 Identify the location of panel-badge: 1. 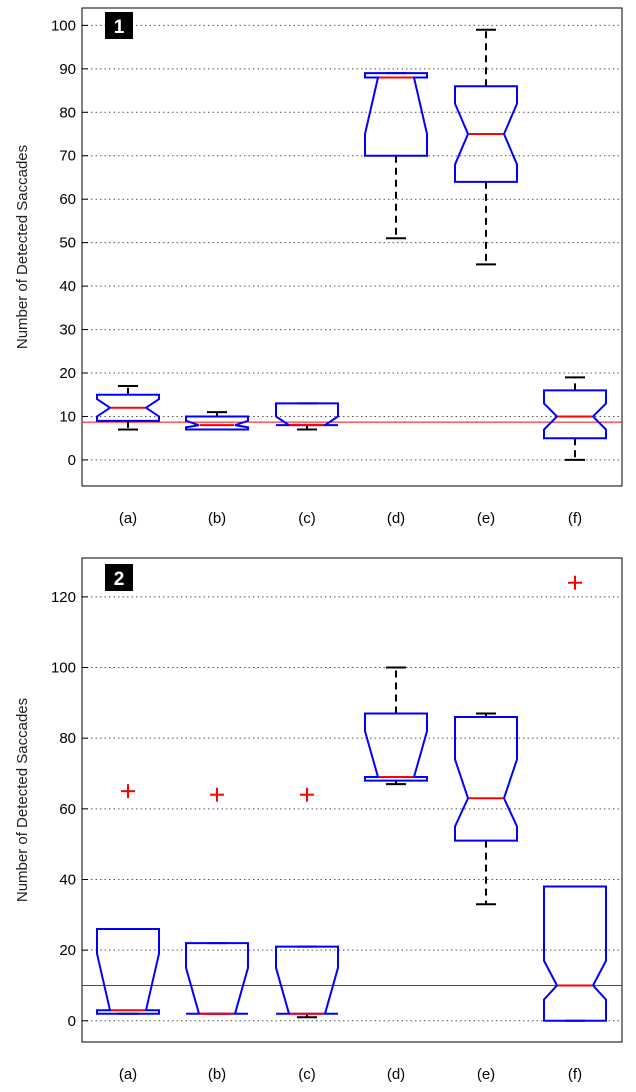
(119, 25).